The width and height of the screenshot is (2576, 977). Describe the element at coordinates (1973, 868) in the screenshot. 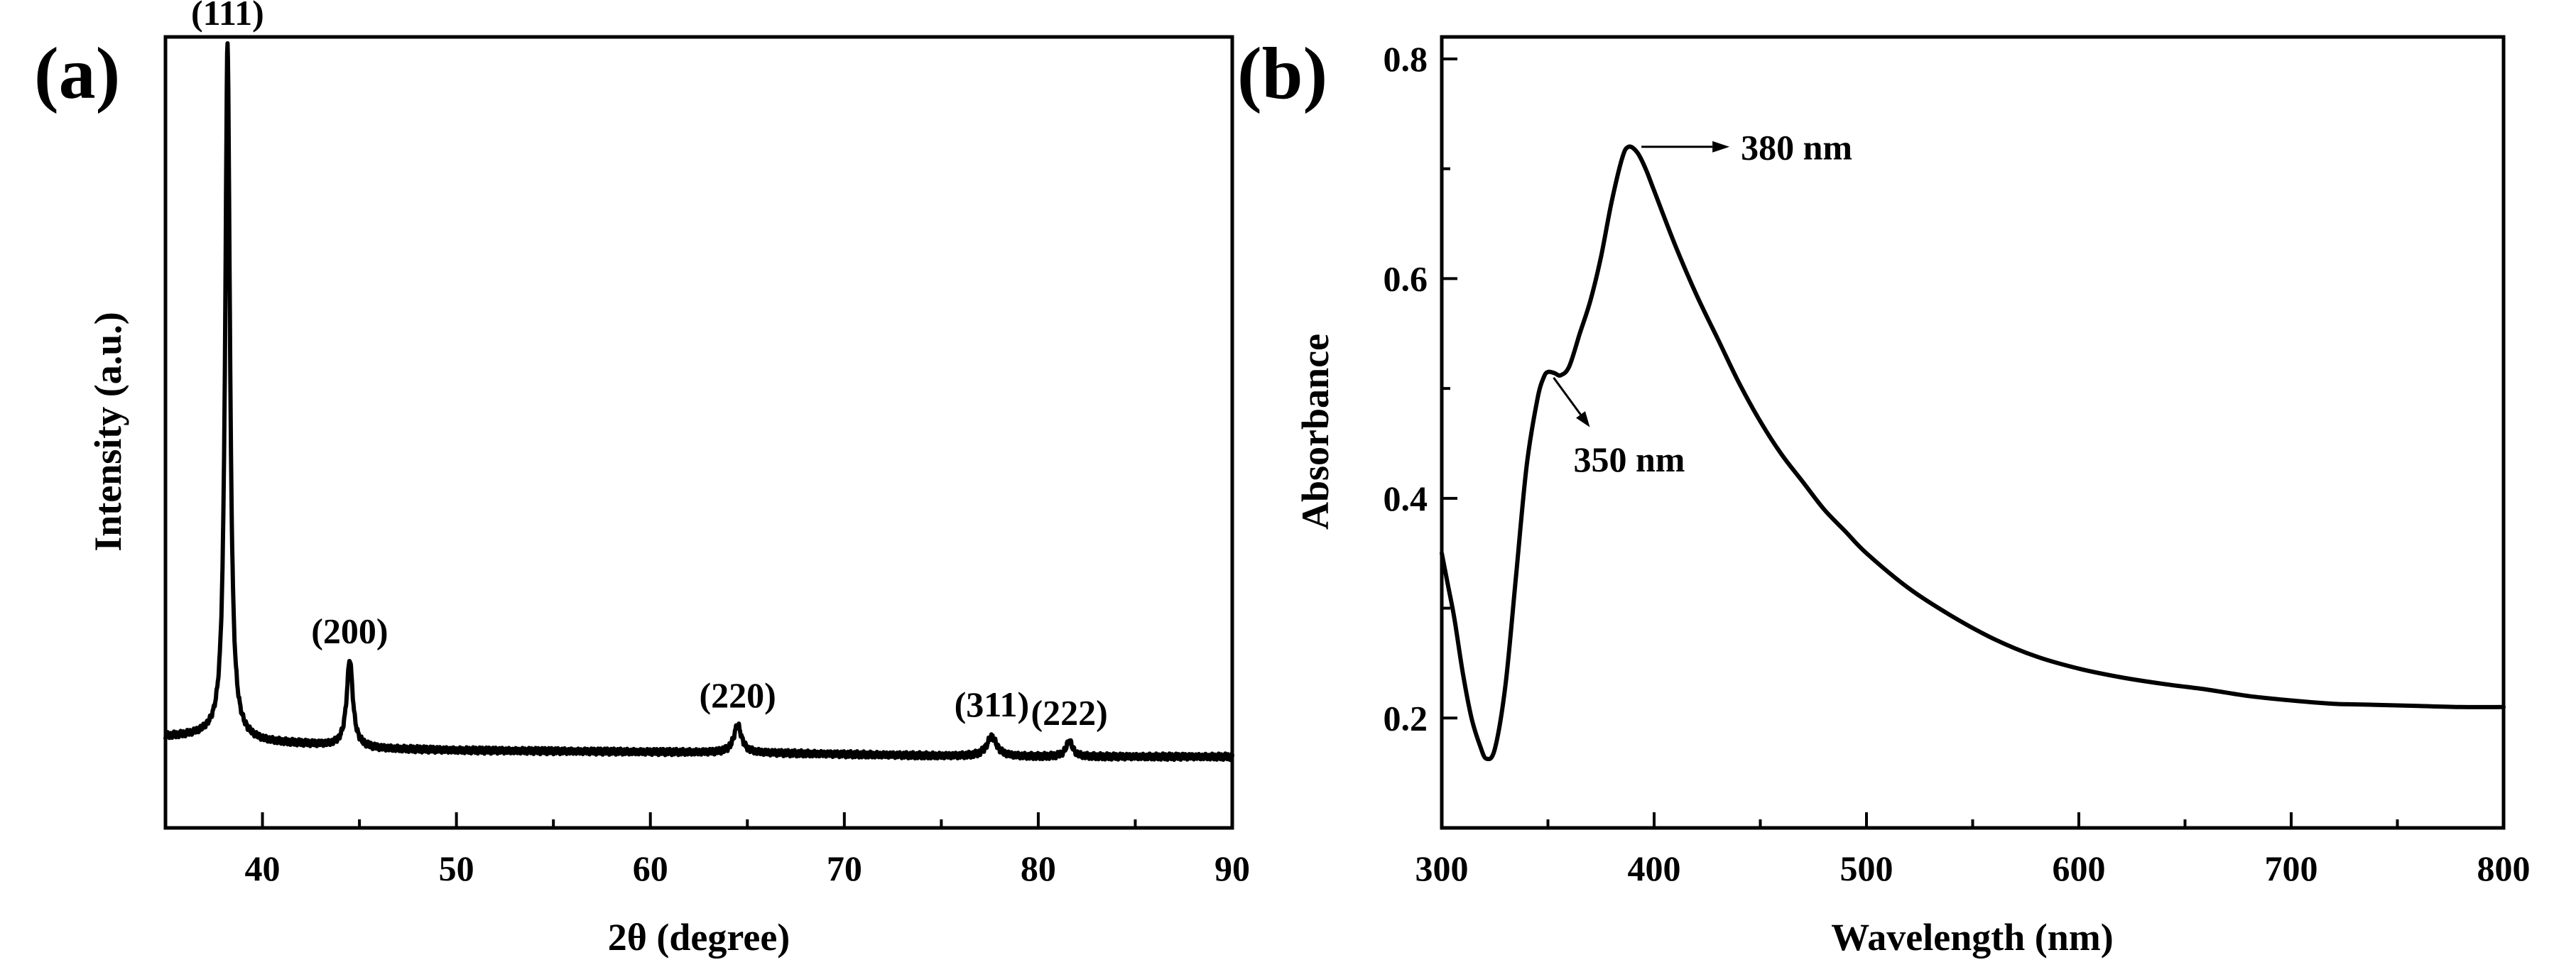

I see `panel-b-x-tick-labels: 300 400 500 600 700 800` at that location.